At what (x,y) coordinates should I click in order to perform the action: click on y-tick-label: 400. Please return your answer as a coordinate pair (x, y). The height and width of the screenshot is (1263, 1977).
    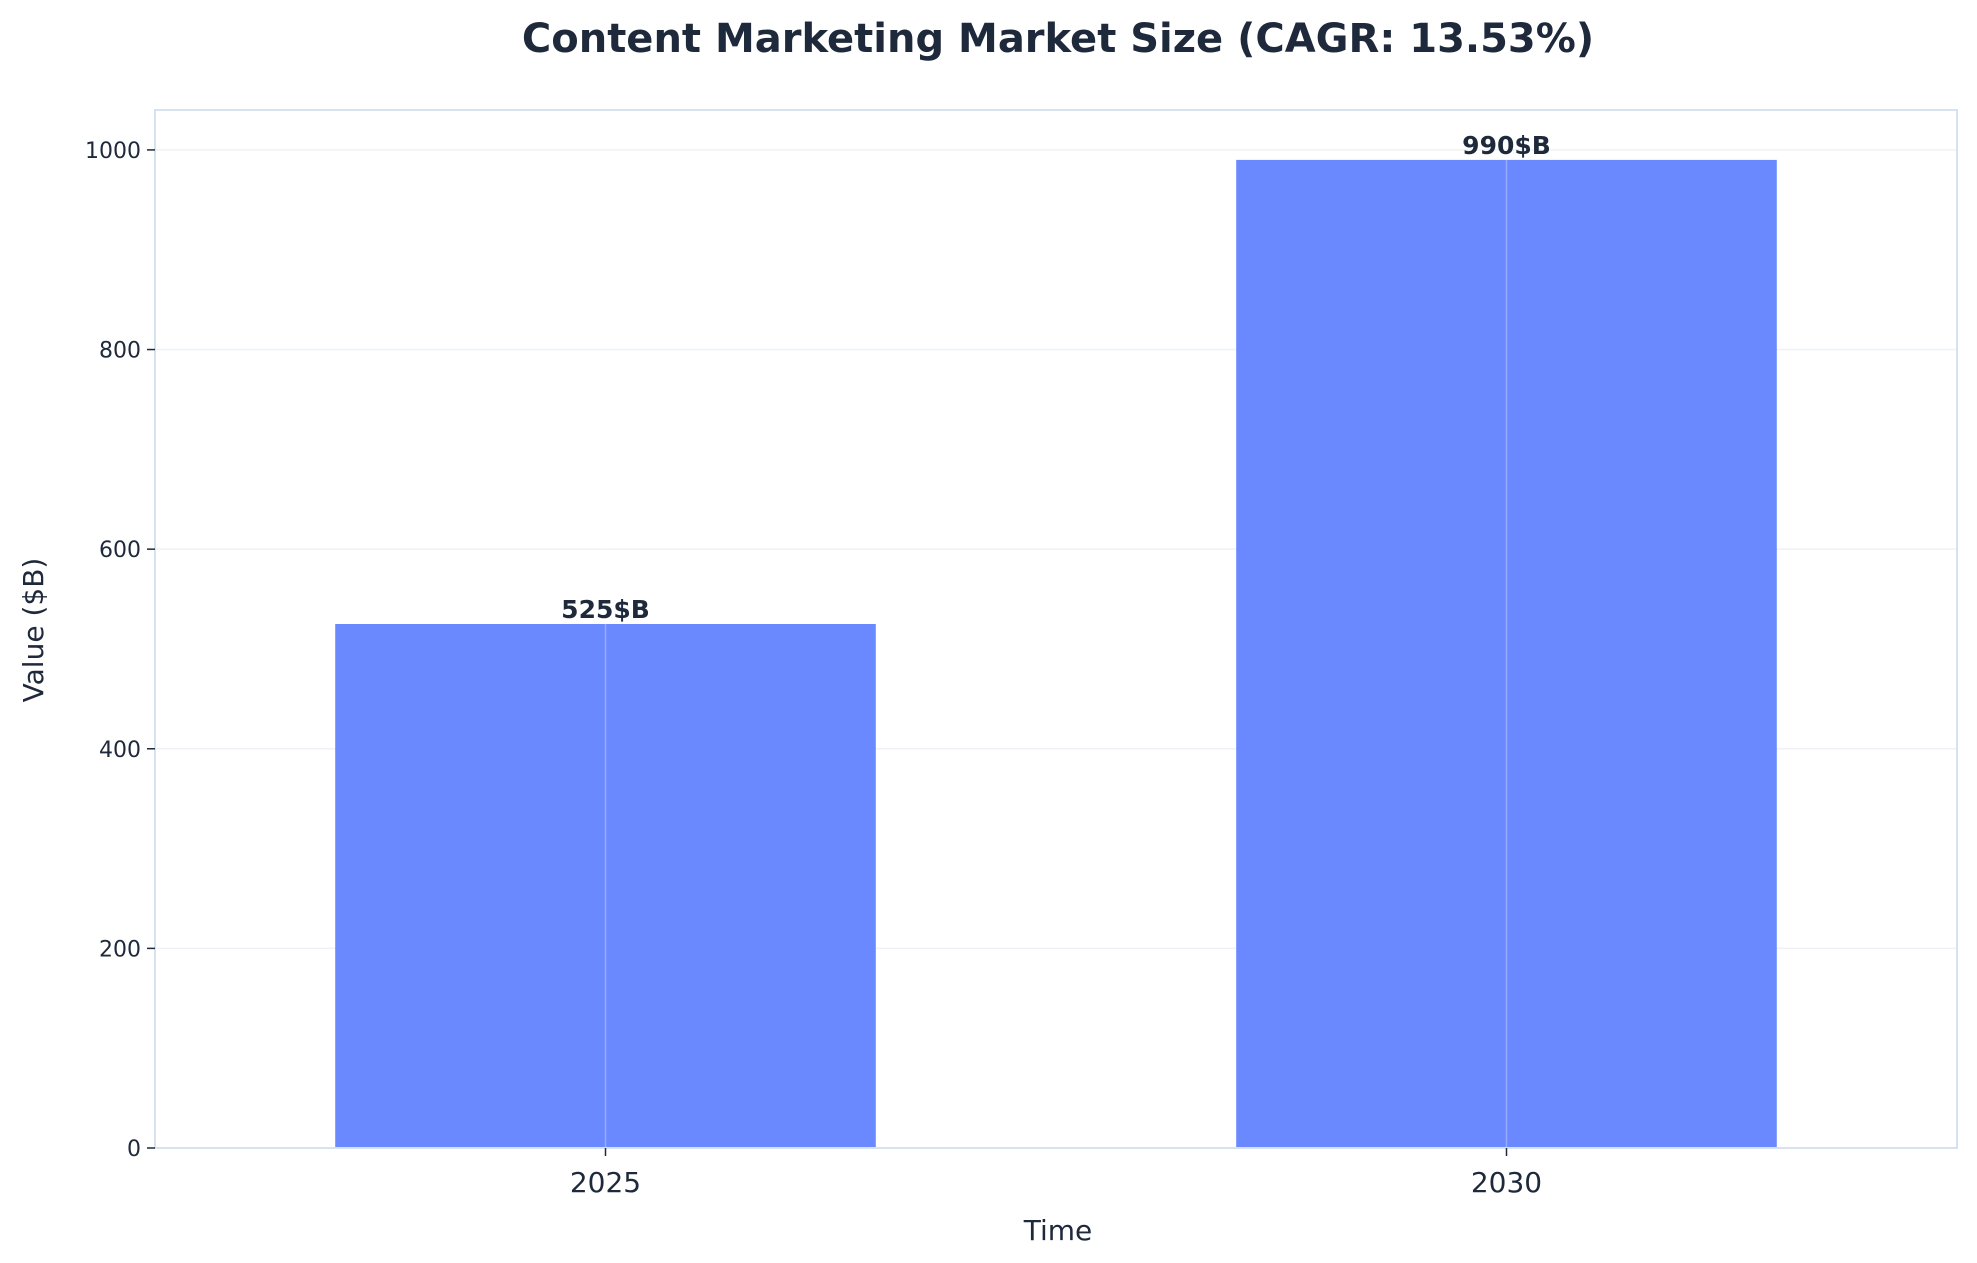
    Looking at the image, I should click on (120, 750).